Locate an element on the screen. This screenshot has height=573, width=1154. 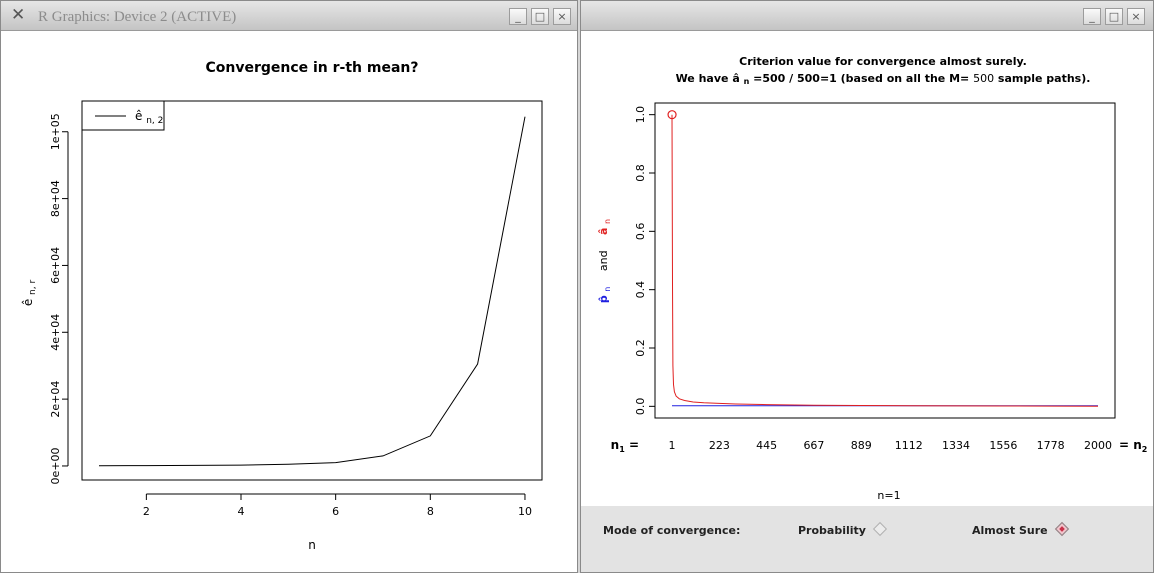
x-tick-label: 667 is located at coordinates (813, 445).